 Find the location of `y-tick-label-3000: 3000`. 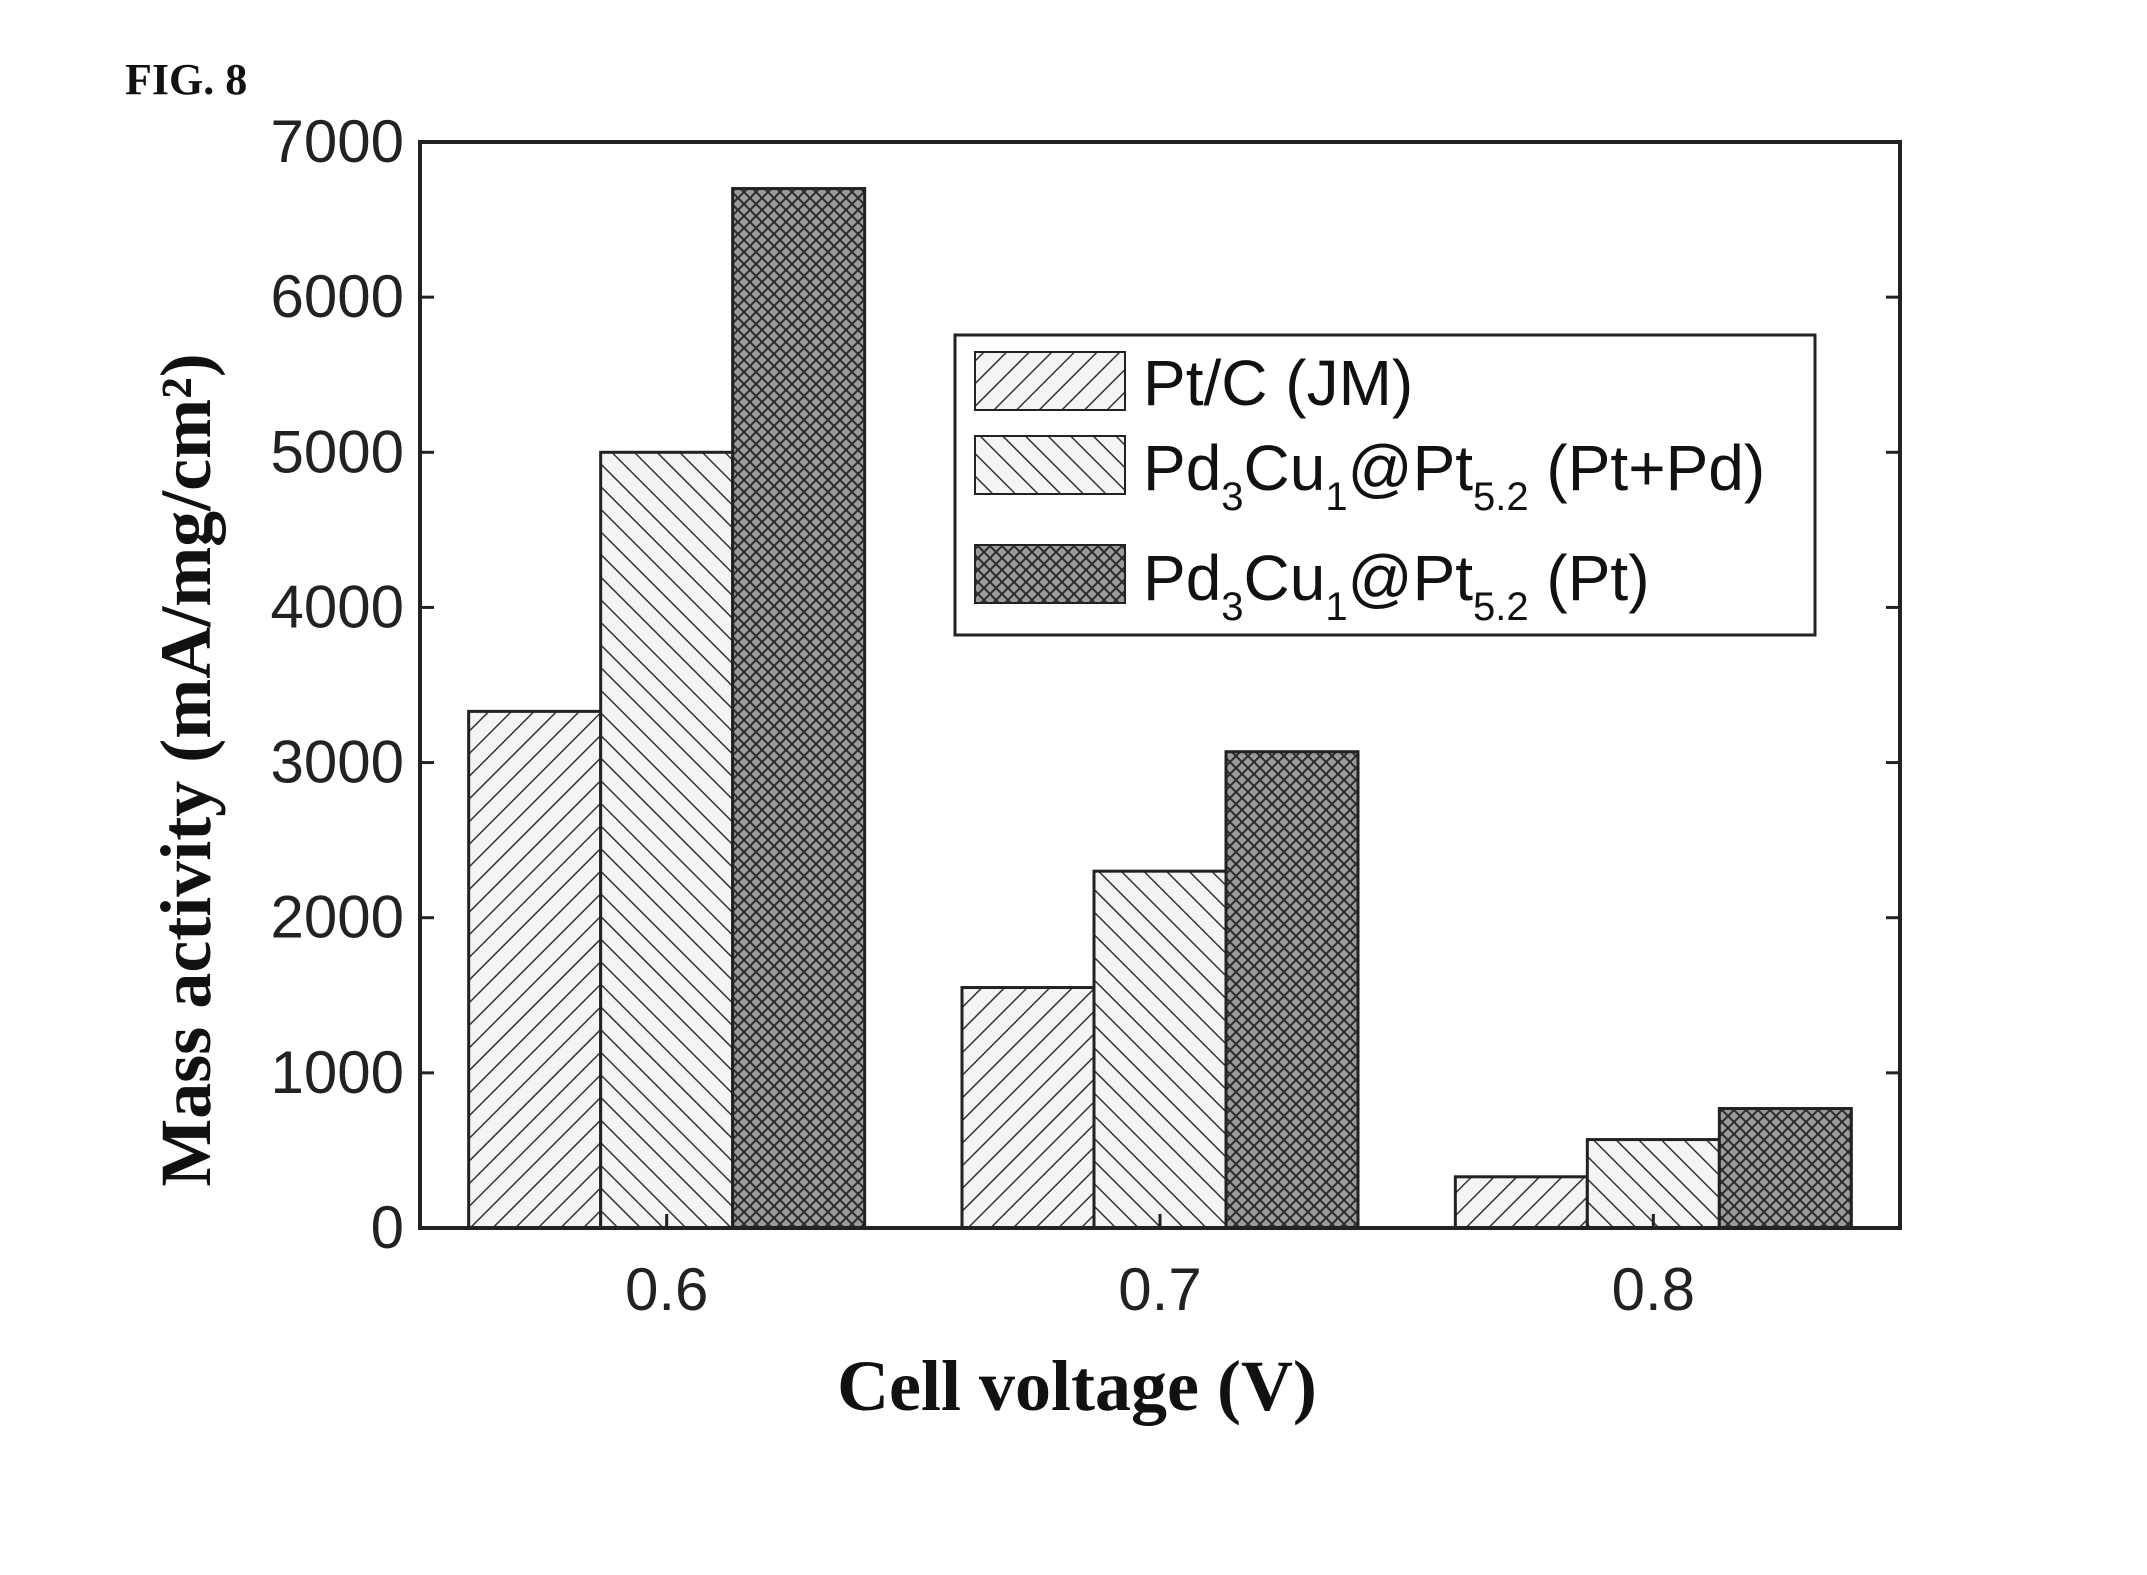

y-tick-label-3000: 3000 is located at coordinates (337, 762).